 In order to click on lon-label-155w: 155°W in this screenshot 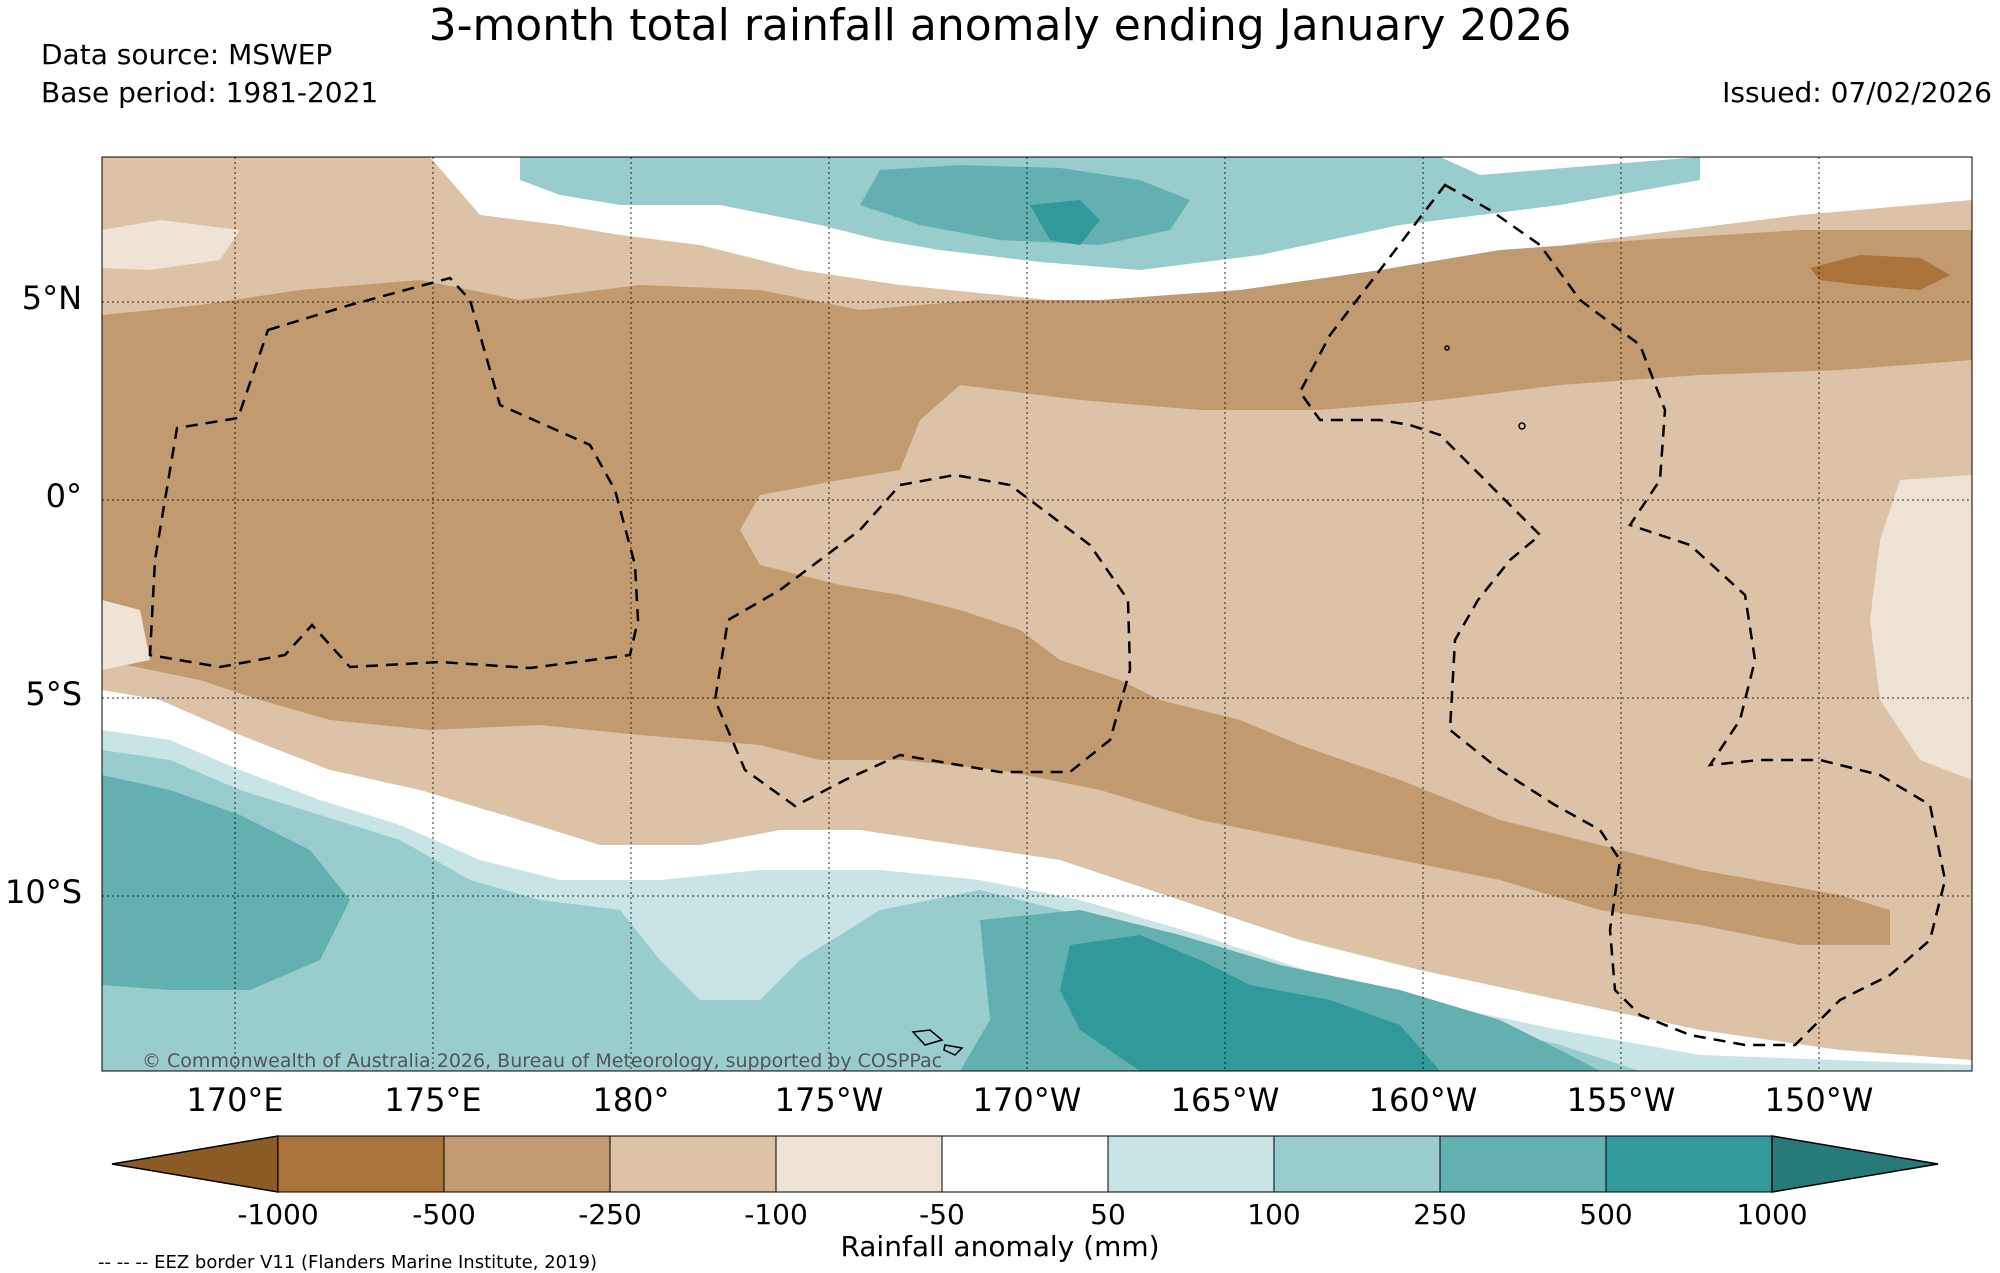, I will do `click(1621, 1100)`.